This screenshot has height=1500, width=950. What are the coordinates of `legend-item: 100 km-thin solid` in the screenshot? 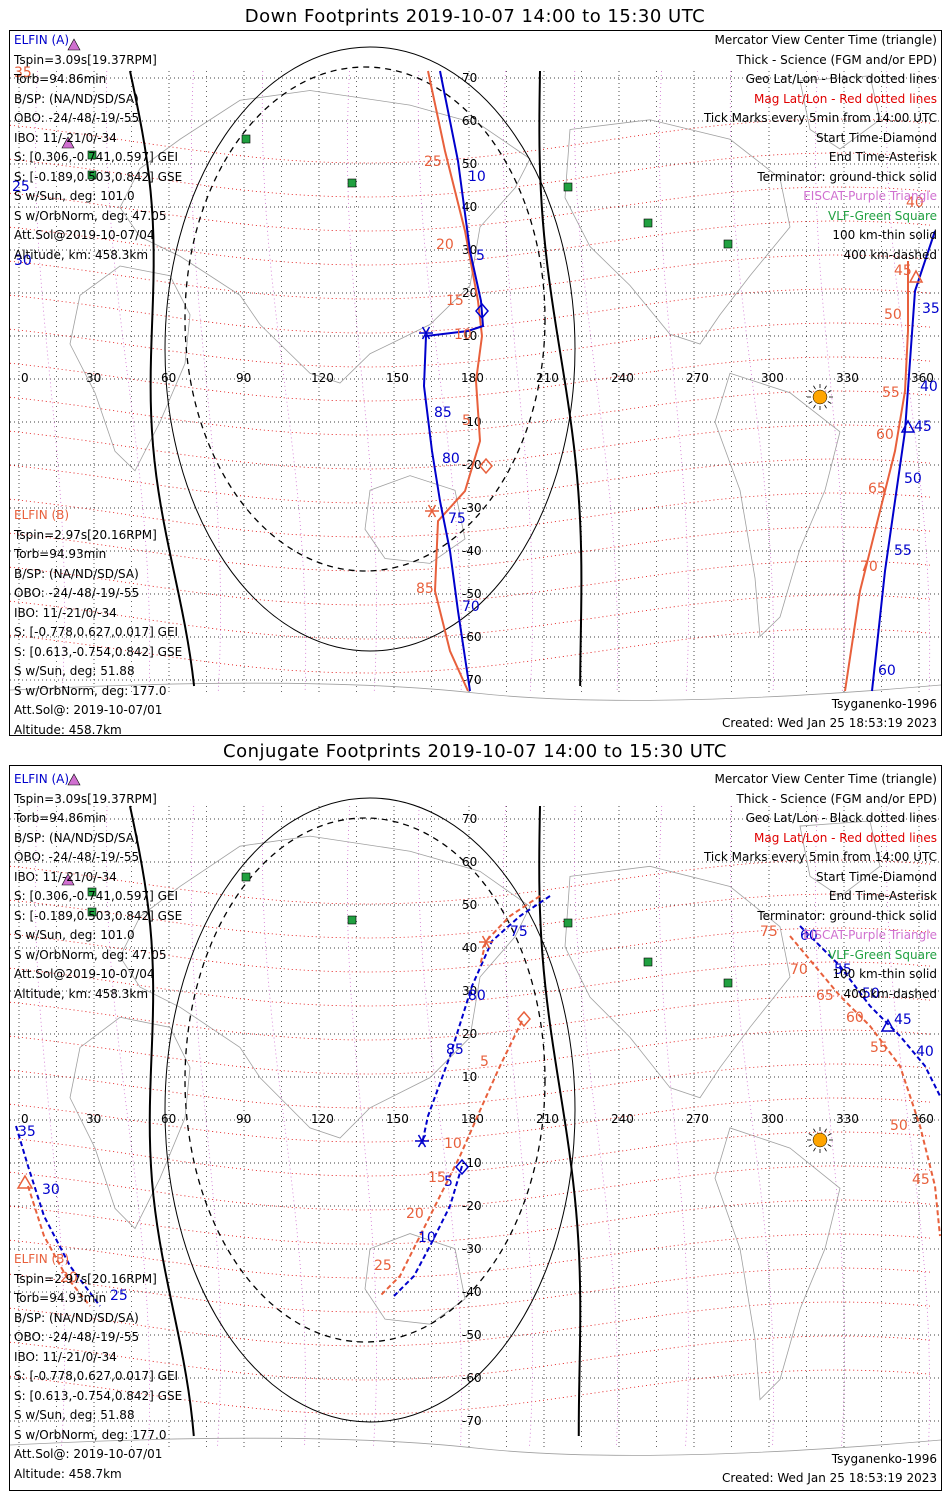 It's located at (884, 974).